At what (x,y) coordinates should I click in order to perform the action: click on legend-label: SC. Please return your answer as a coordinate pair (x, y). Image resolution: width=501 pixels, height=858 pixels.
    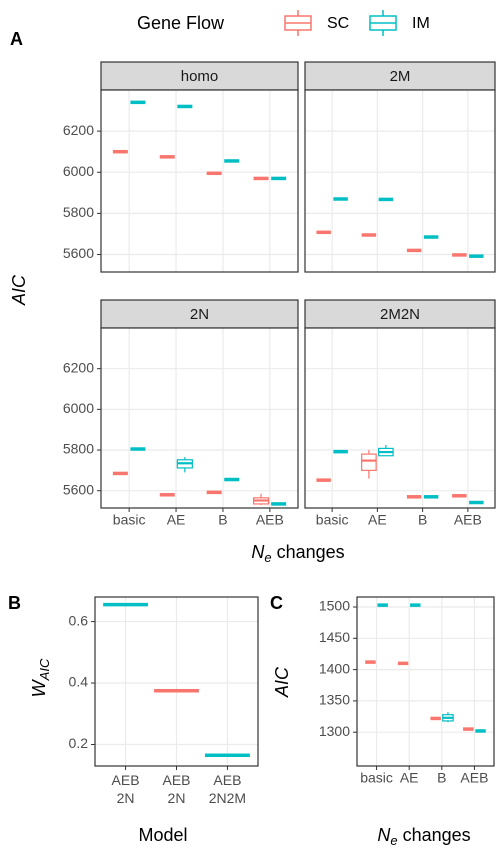
    Looking at the image, I should click on (338, 23).